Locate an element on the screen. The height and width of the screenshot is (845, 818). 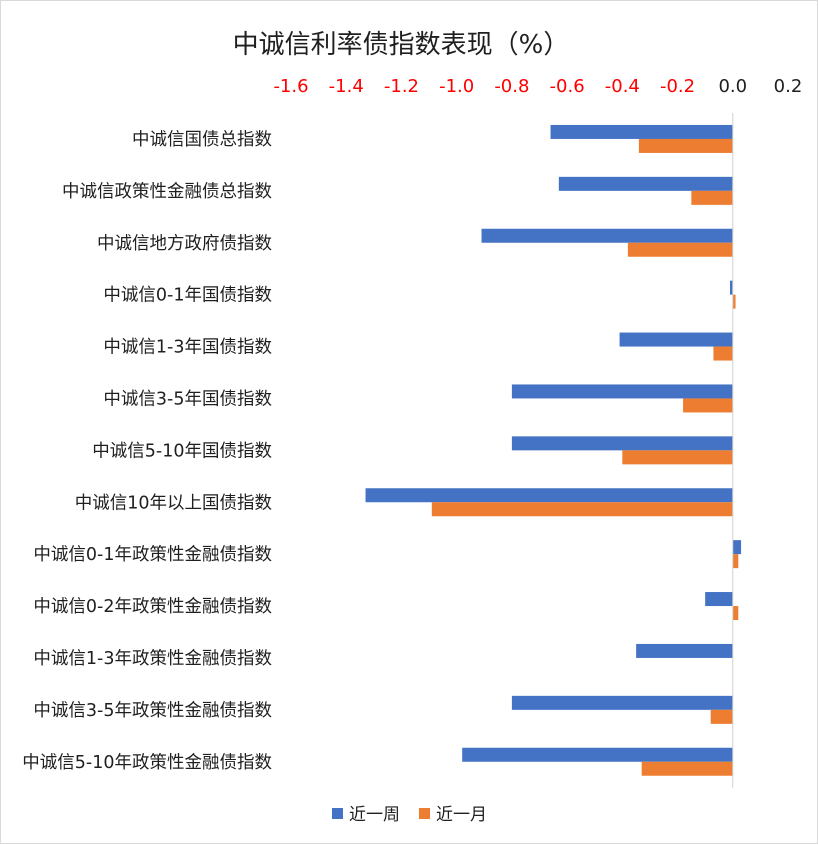
category-label: 中诚信10年以上国债指数 is located at coordinates (173, 503).